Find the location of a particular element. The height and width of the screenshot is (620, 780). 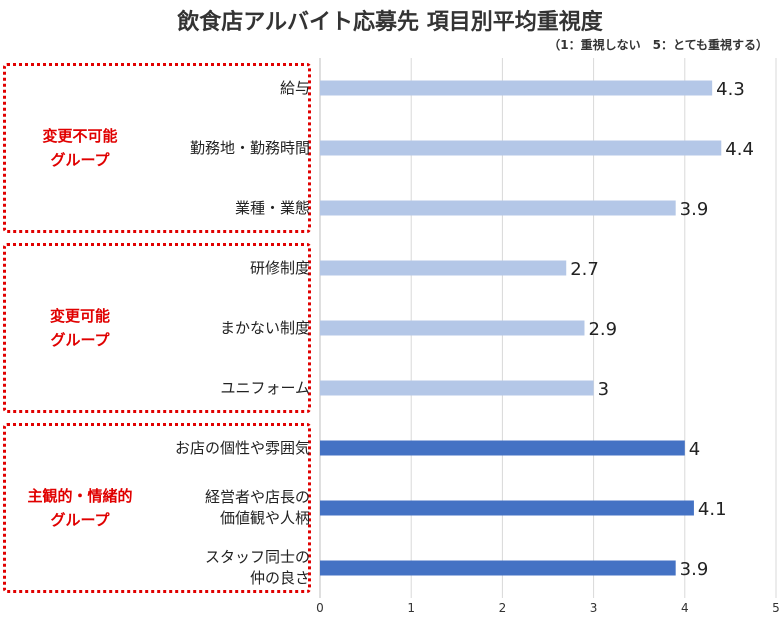

x-tick-label: 1 is located at coordinates (411, 608).